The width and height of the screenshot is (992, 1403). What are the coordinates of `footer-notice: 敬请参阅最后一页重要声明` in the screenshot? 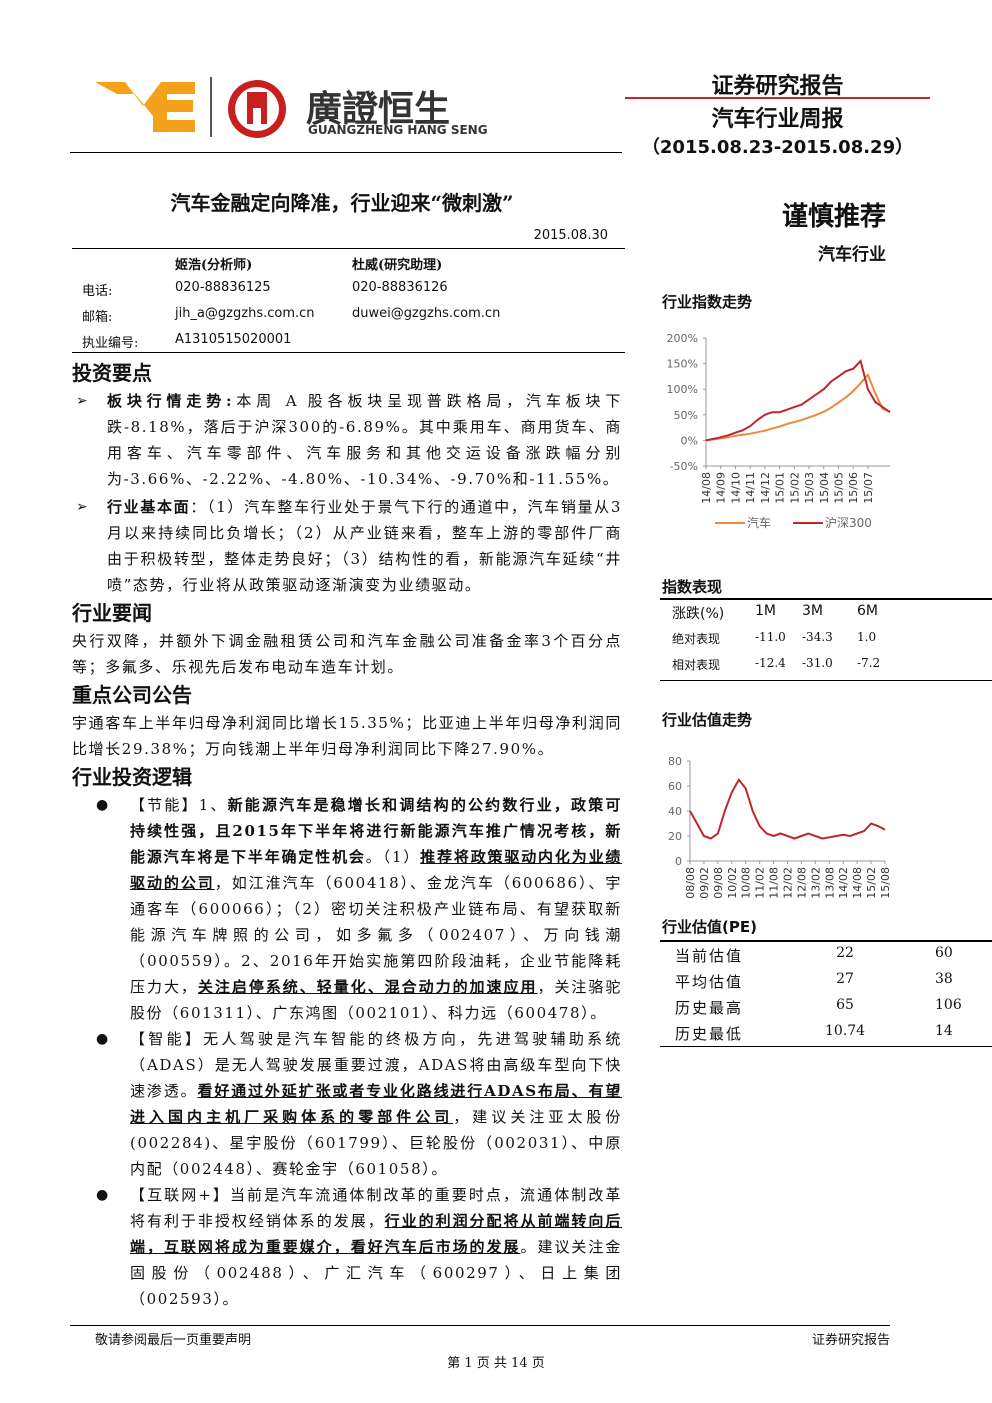 It's located at (173, 1340).